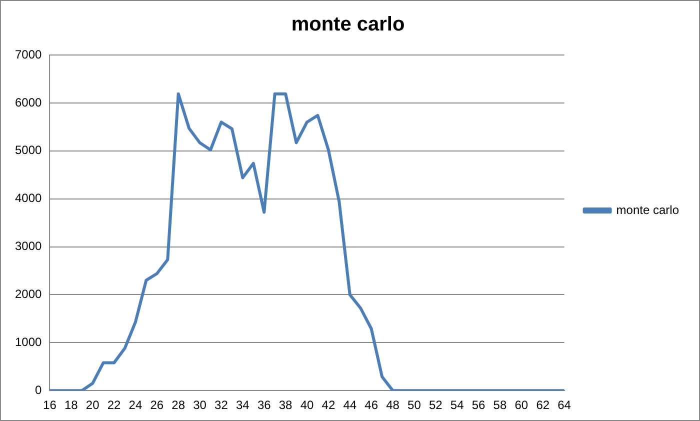 Image resolution: width=700 pixels, height=421 pixels. What do you see at coordinates (348, 25) in the screenshot?
I see `chart-title: monte carlo` at bounding box center [348, 25].